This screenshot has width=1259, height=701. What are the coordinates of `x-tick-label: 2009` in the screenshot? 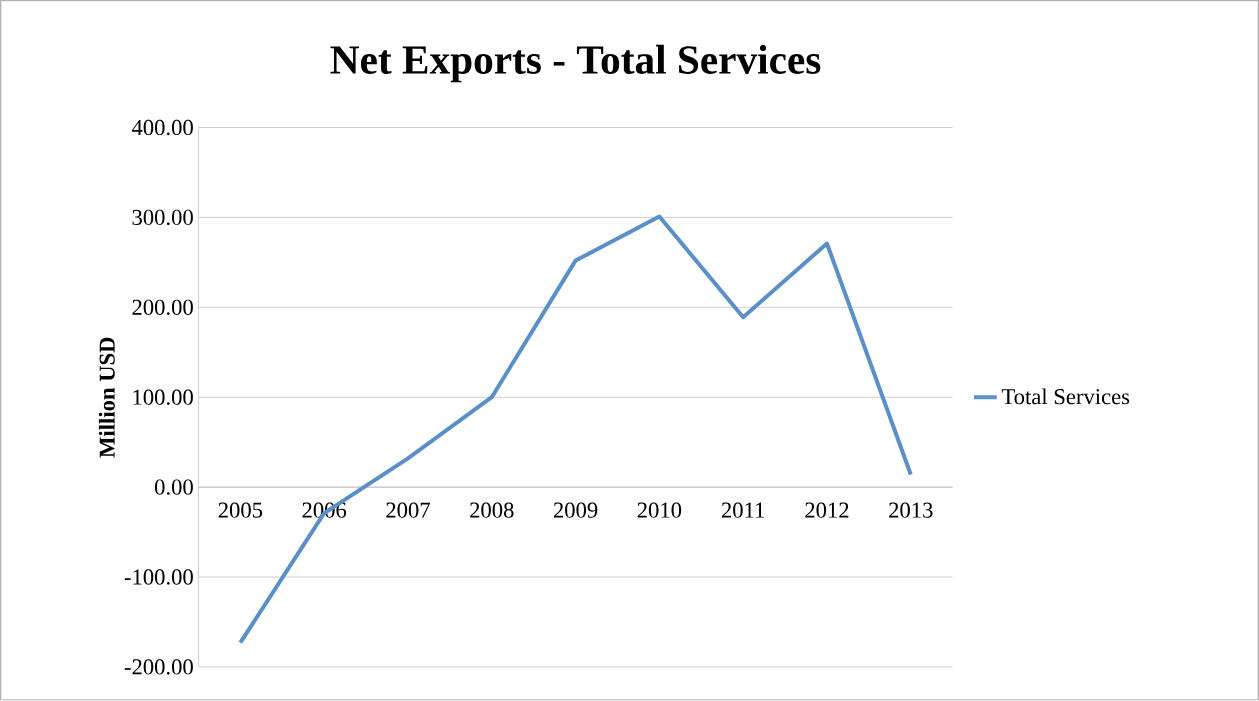 It's located at (575, 510).